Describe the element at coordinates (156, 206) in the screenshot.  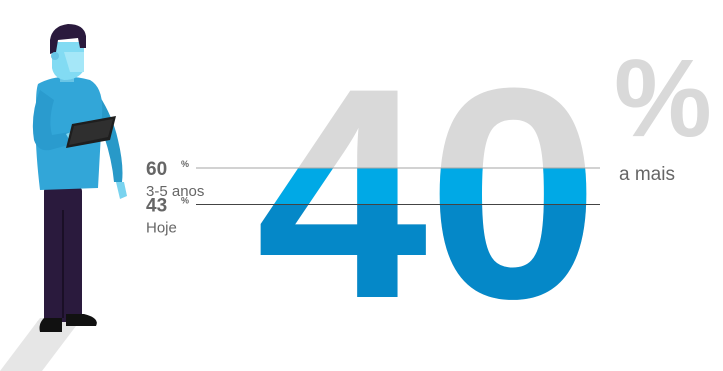
I see `level-value: 43` at that location.